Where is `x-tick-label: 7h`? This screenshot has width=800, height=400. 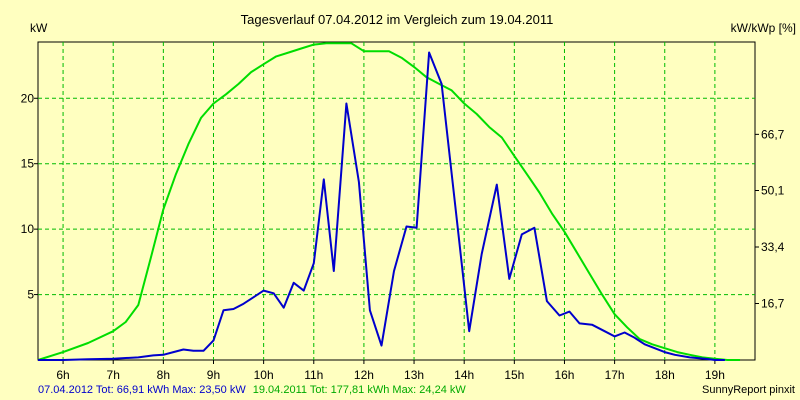
x-tick-label: 7h is located at coordinates (113, 375).